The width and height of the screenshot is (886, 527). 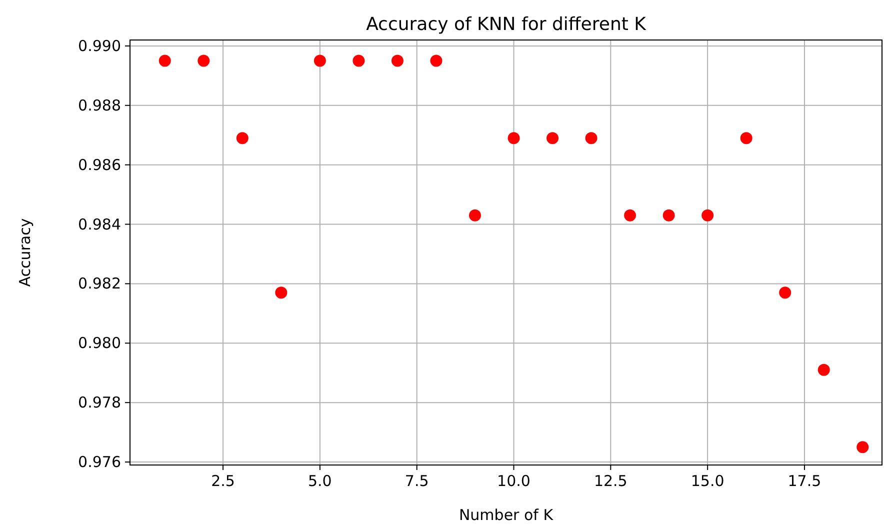 I want to click on y-tick-label: 0.988, so click(x=99, y=105).